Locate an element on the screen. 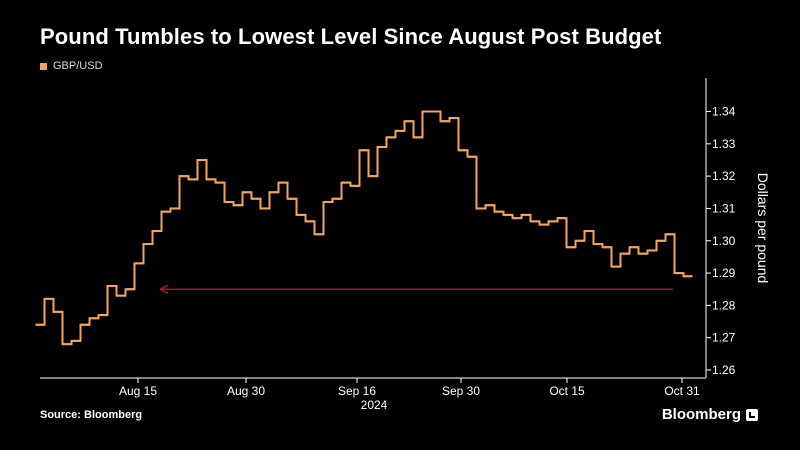  y-tick-label: 1.26 is located at coordinates (724, 370).